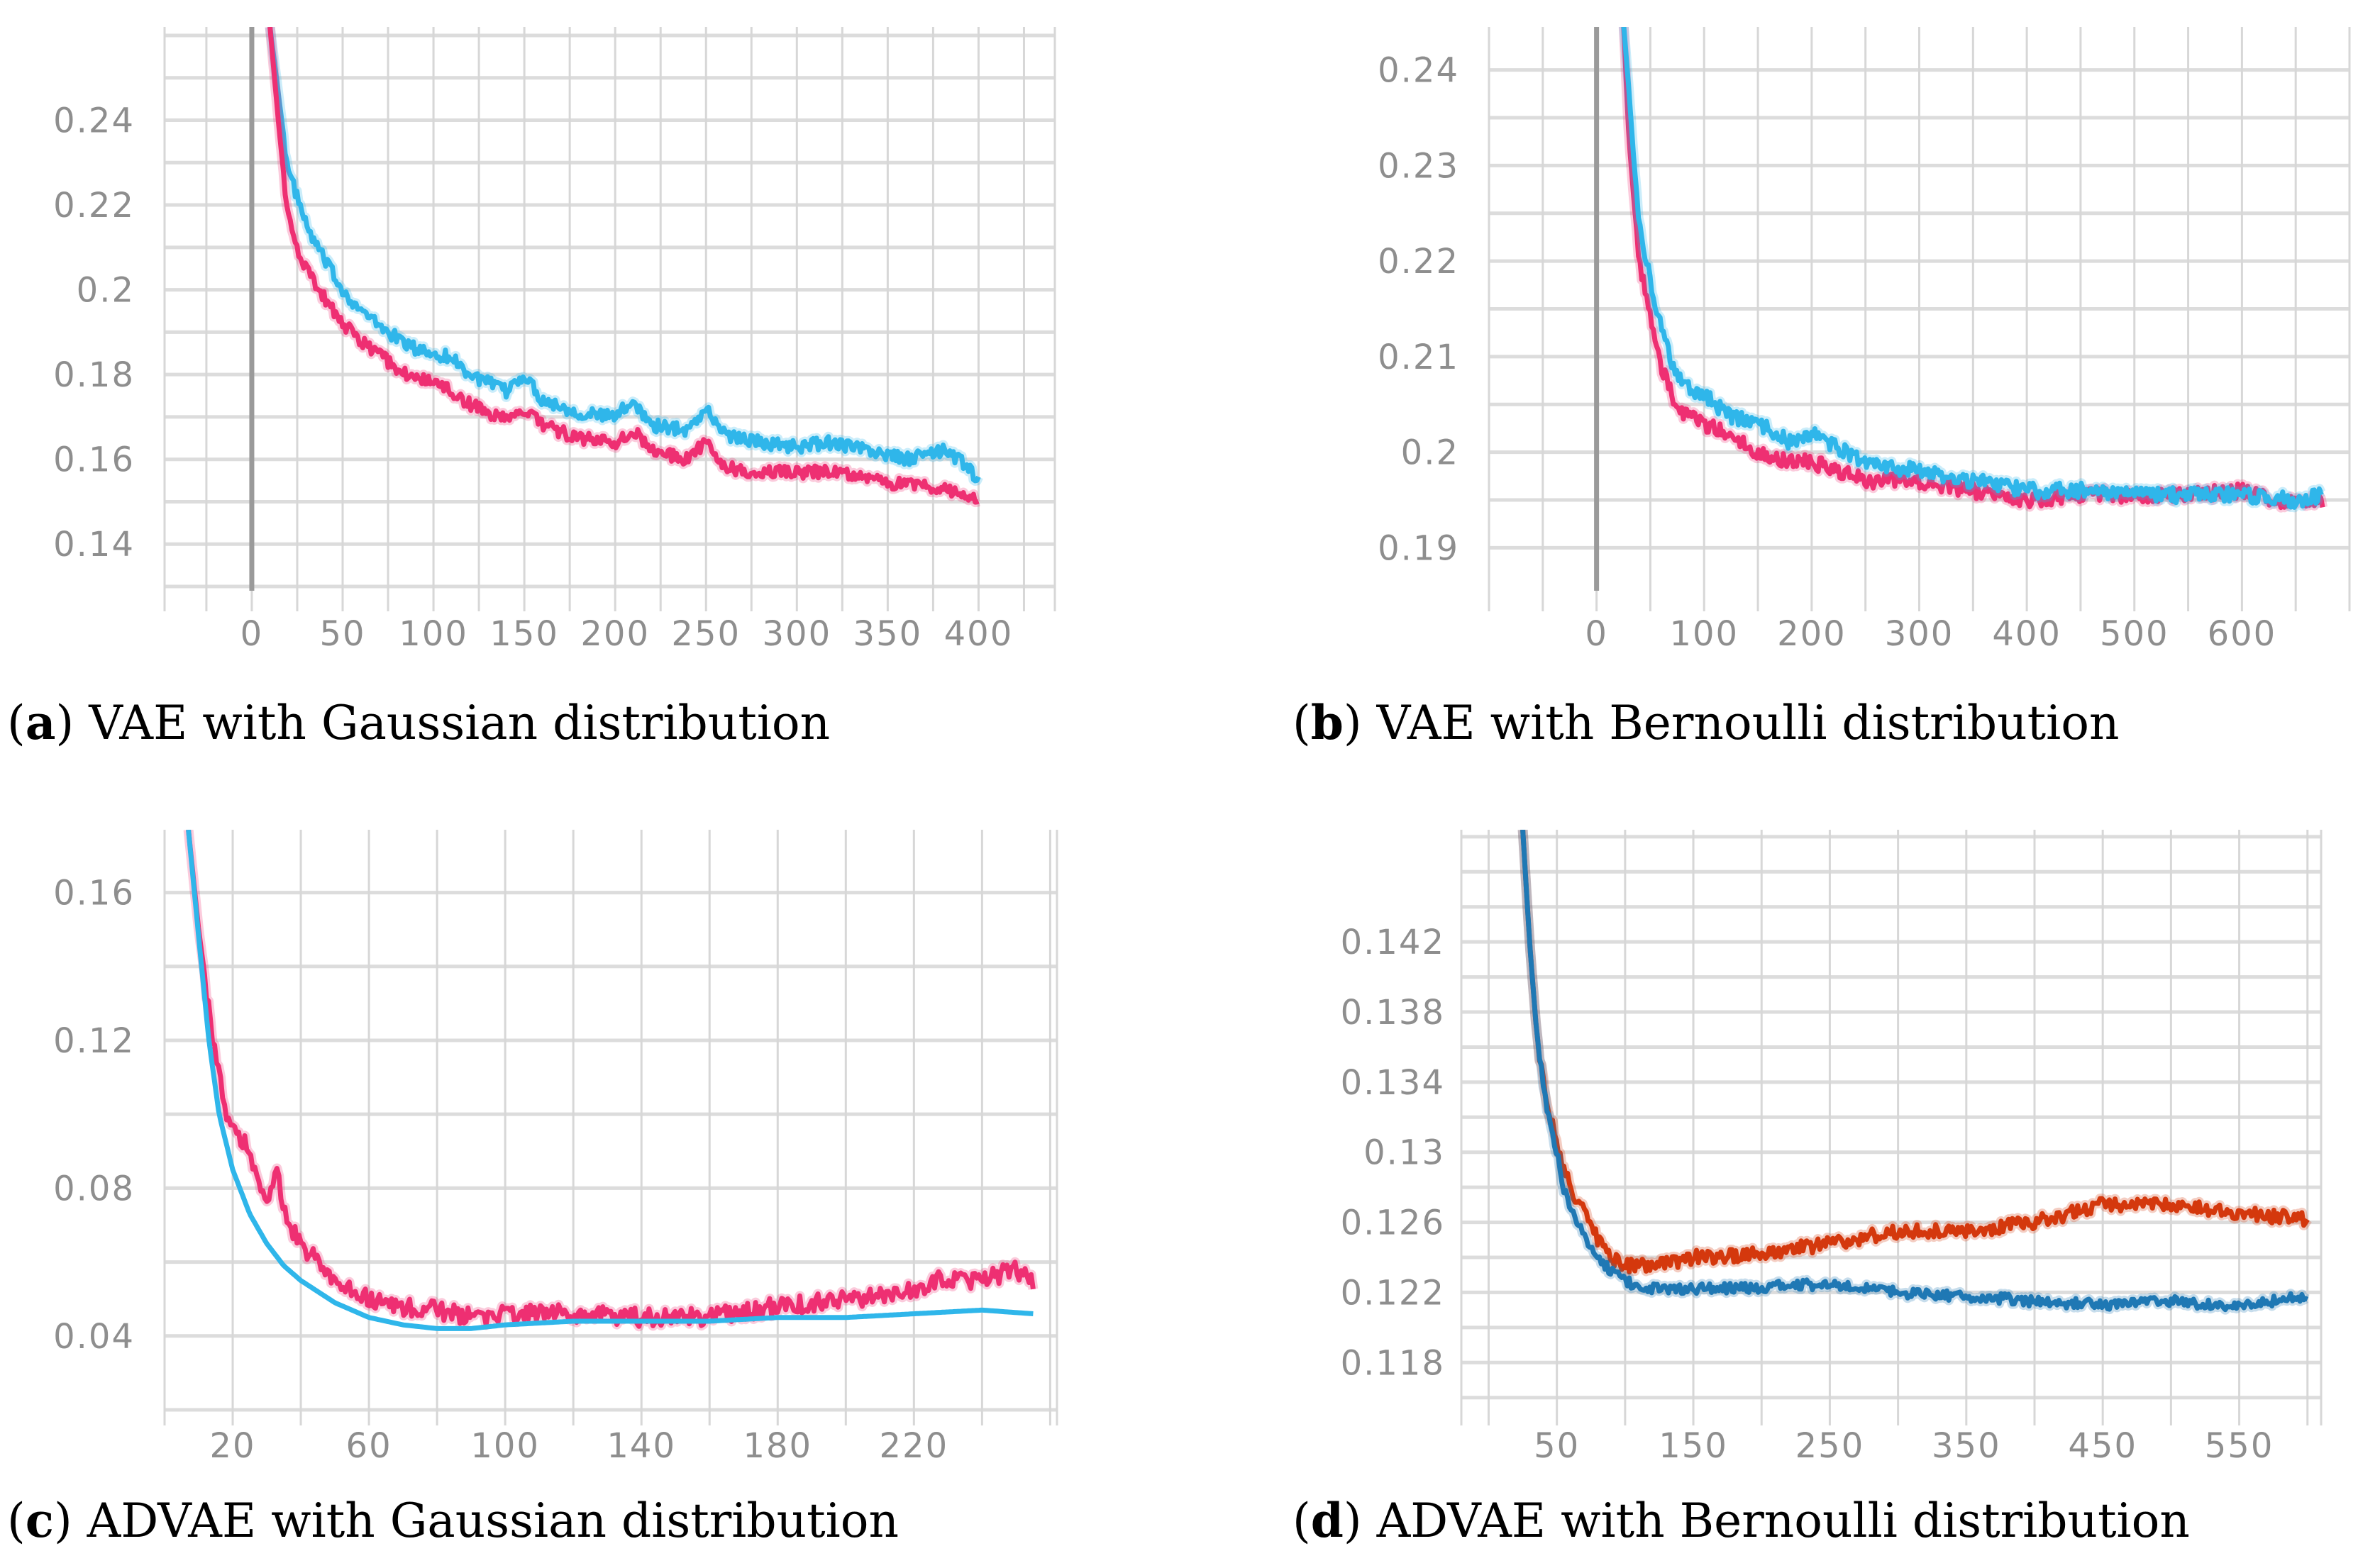 The height and width of the screenshot is (1568, 2358). Describe the element at coordinates (94, 375) in the screenshot. I see `y-tick-label: 0.18` at that location.